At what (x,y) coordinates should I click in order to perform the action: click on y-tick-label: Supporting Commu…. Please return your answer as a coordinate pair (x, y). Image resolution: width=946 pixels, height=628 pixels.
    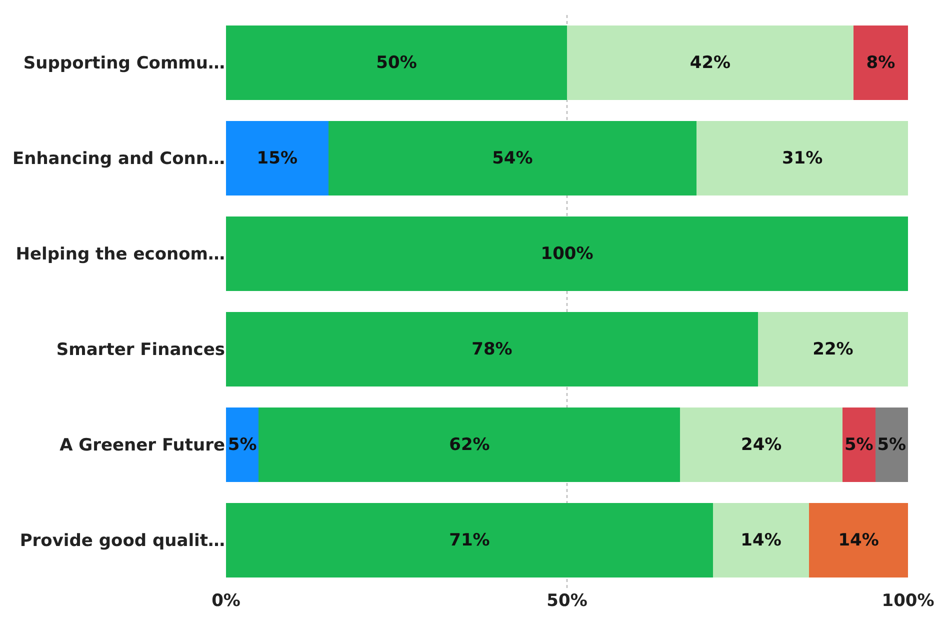
    Looking at the image, I should click on (124, 64).